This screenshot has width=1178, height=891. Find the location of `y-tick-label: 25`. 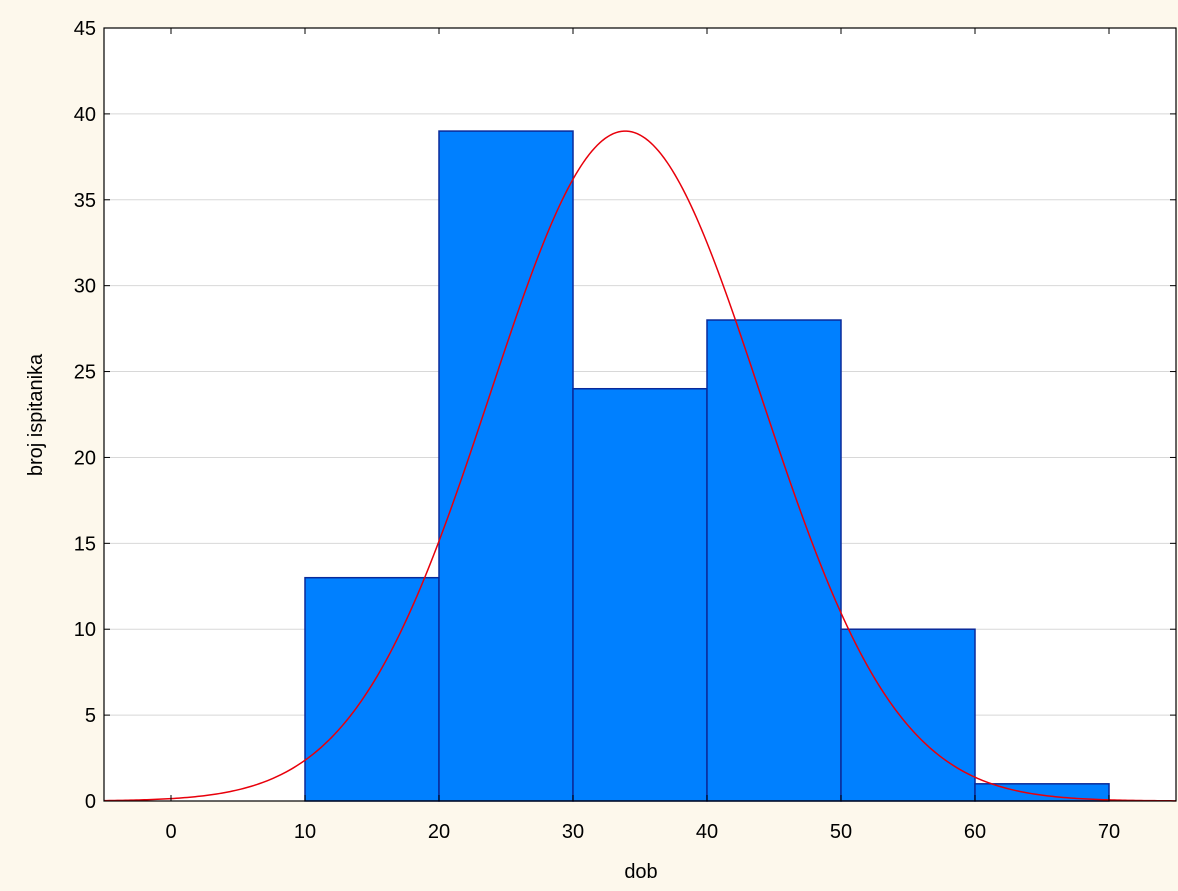

y-tick-label: 25 is located at coordinates (85, 373).